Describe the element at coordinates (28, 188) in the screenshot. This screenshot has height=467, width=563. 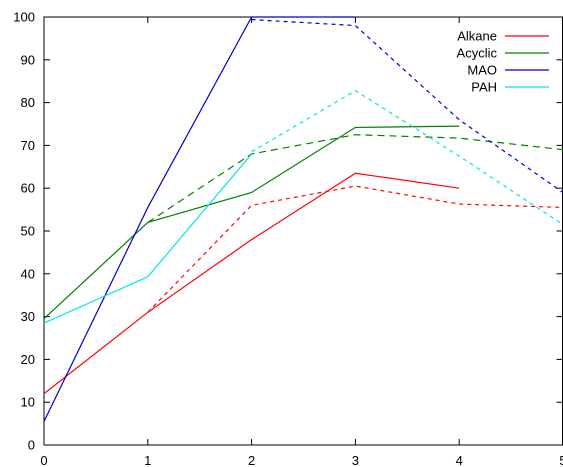
I see `y-tick-label: 60` at that location.